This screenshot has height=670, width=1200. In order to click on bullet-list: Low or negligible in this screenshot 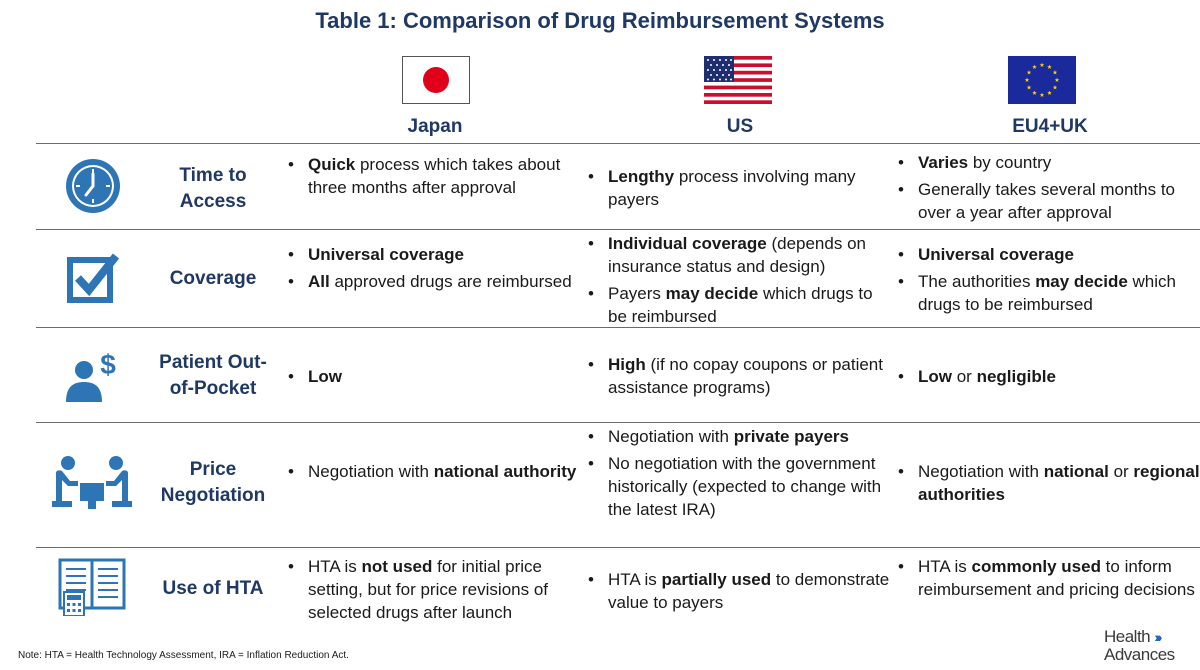, I will do `click(1048, 376)`.